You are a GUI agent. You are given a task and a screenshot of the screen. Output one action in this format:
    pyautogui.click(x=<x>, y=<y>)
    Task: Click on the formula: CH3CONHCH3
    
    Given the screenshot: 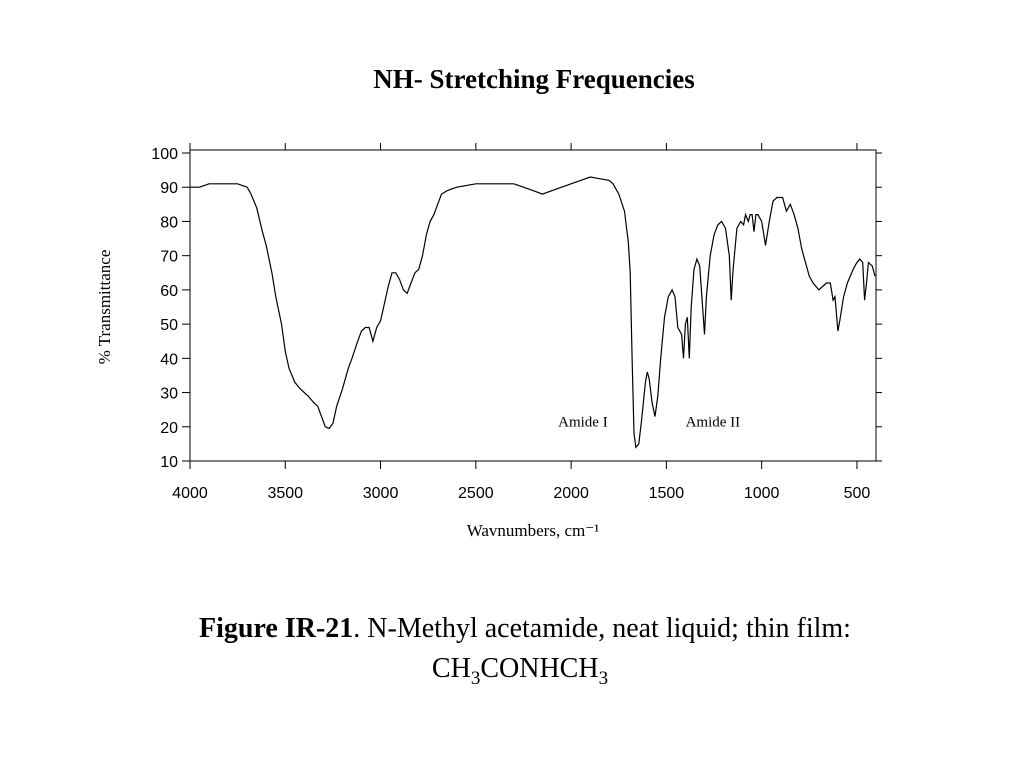 What is the action you would take?
    pyautogui.click(x=520, y=671)
    